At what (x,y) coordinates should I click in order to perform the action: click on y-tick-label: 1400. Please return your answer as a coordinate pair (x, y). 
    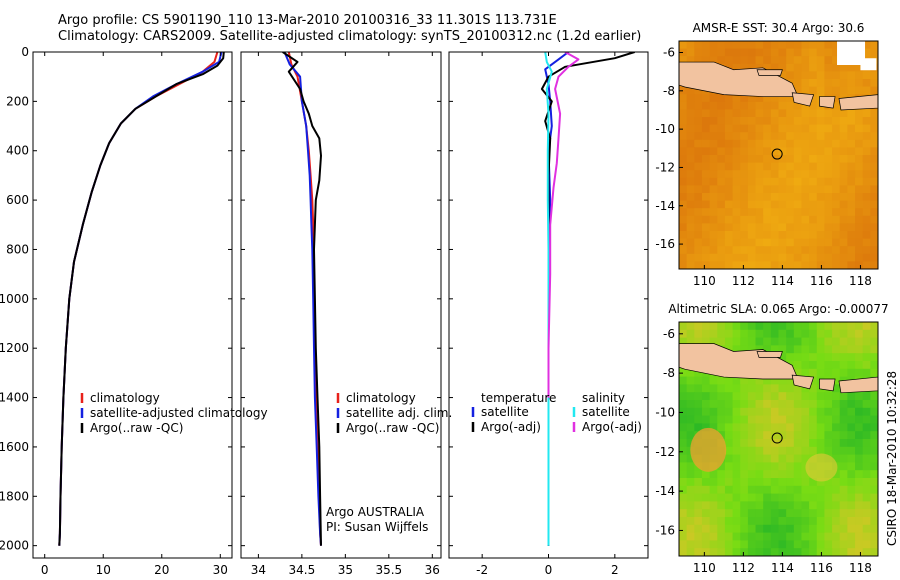
    Looking at the image, I should click on (14, 398).